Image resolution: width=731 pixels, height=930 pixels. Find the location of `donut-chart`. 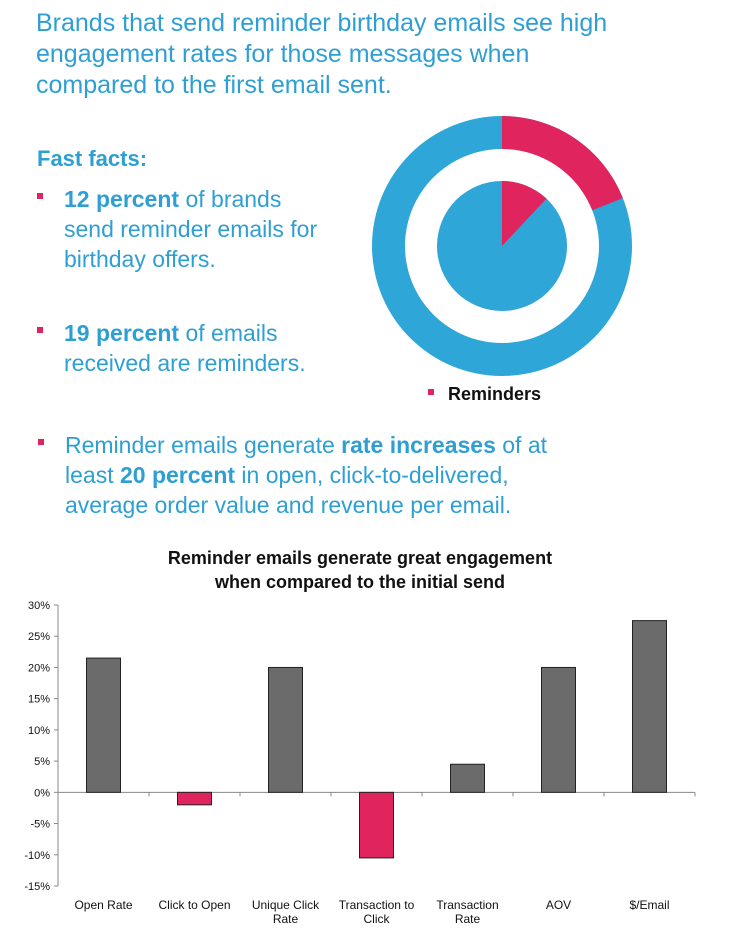

donut-chart is located at coordinates (502, 246).